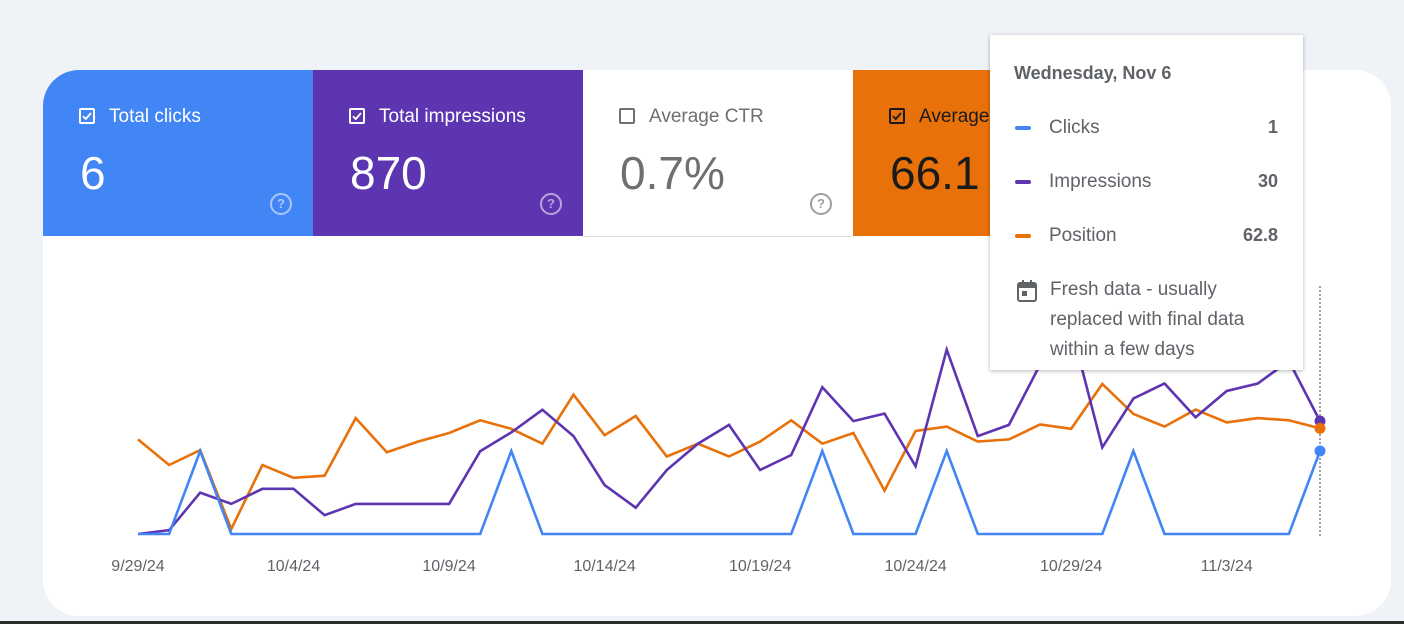  What do you see at coordinates (672, 173) in the screenshot?
I see `metric-value: 0.7%` at bounding box center [672, 173].